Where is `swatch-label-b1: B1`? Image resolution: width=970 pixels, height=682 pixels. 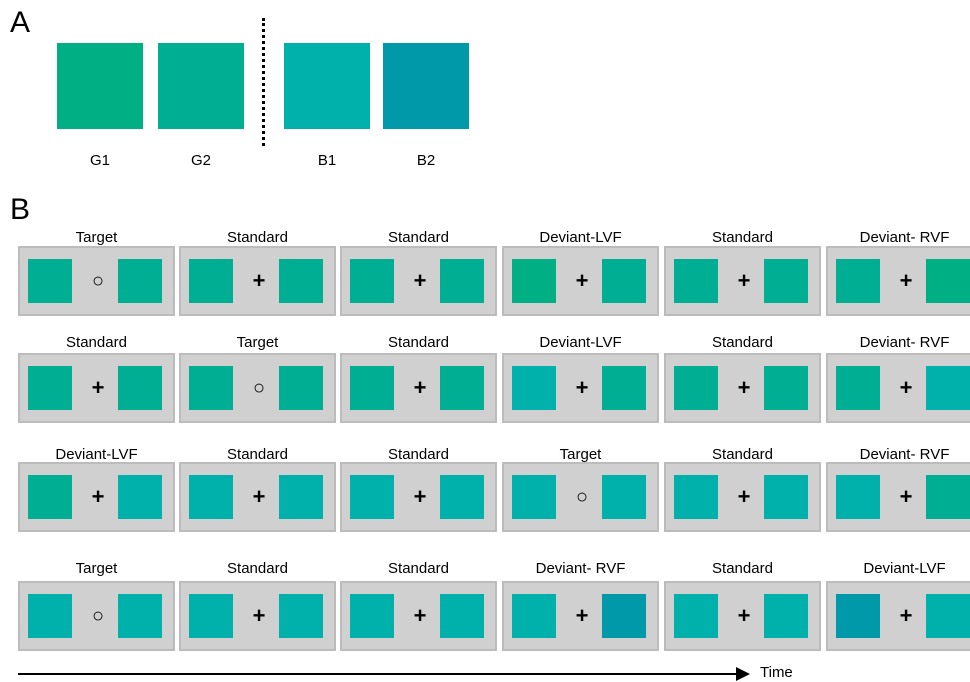
swatch-label-b1: B1 is located at coordinates (327, 160).